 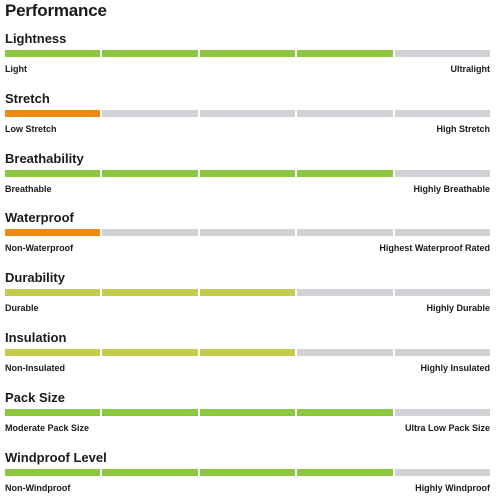 I want to click on scale-min-label: Low Stretch, so click(x=31, y=129).